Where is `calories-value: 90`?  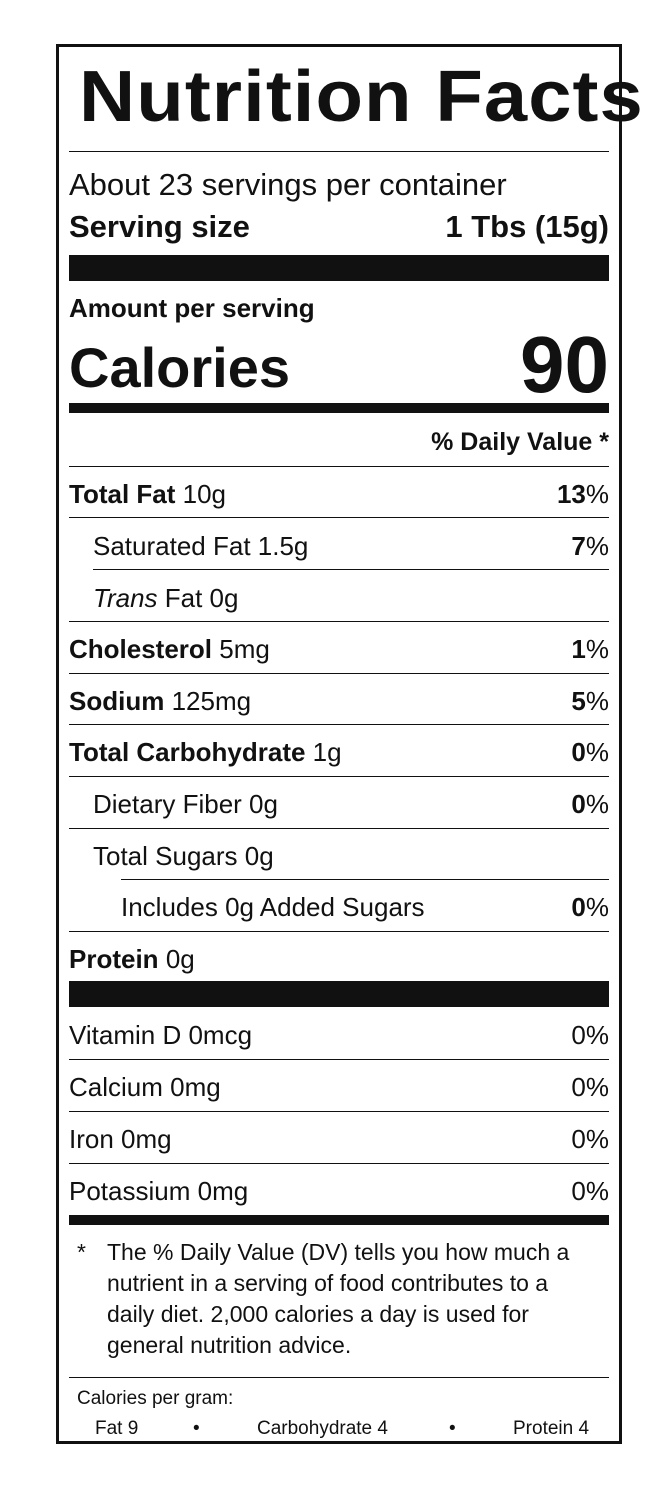 calories-value: 90 is located at coordinates (564, 364).